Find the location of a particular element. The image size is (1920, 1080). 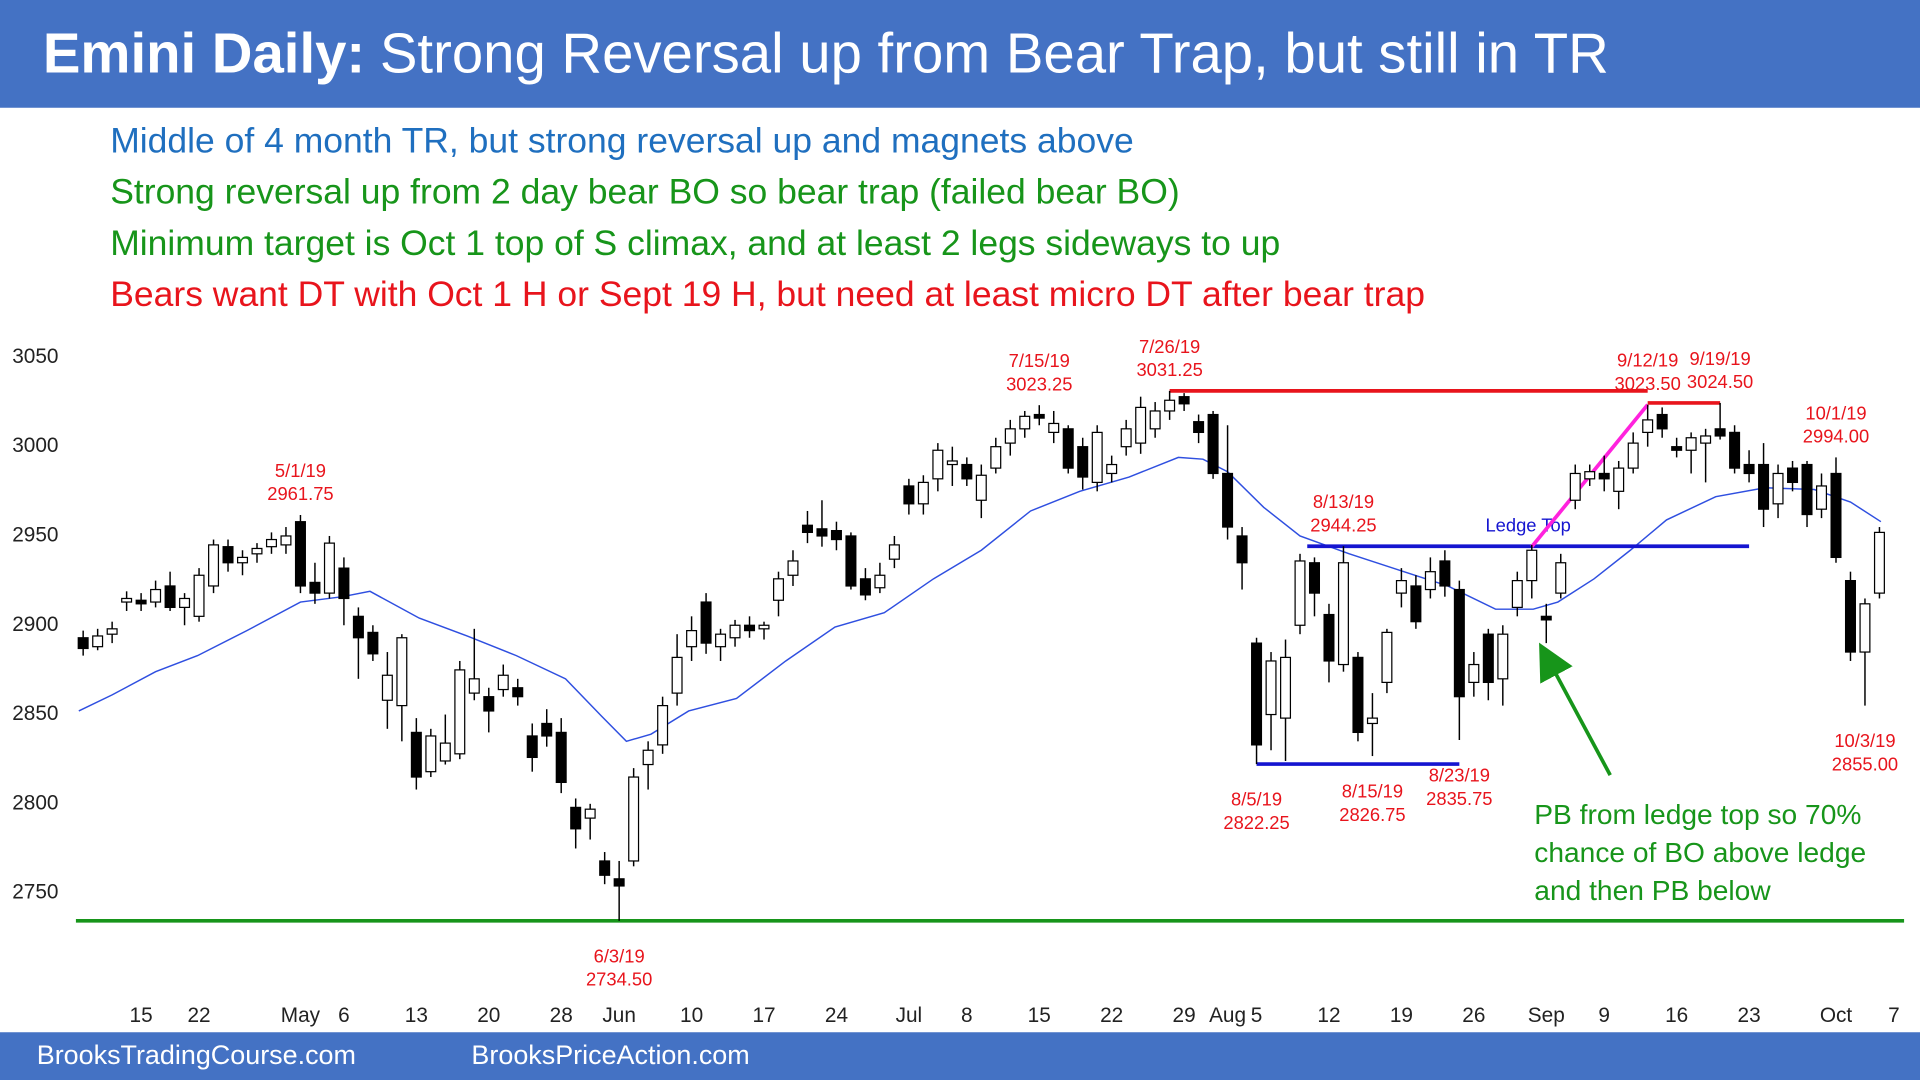

callout-line: chance of BO above ledge is located at coordinates (1700, 852).